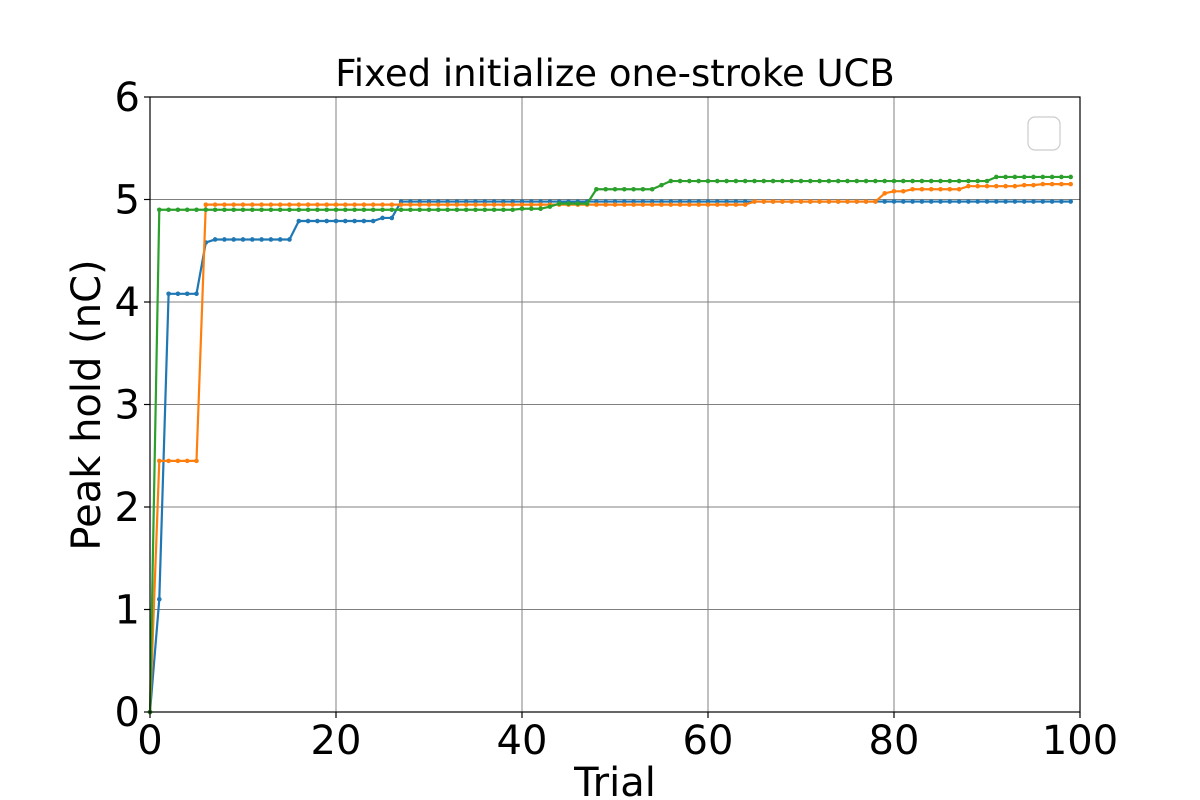 The width and height of the screenshot is (1200, 800). Describe the element at coordinates (615, 73) in the screenshot. I see `chart-title: Fixed initialize one-stroke UCB` at that location.